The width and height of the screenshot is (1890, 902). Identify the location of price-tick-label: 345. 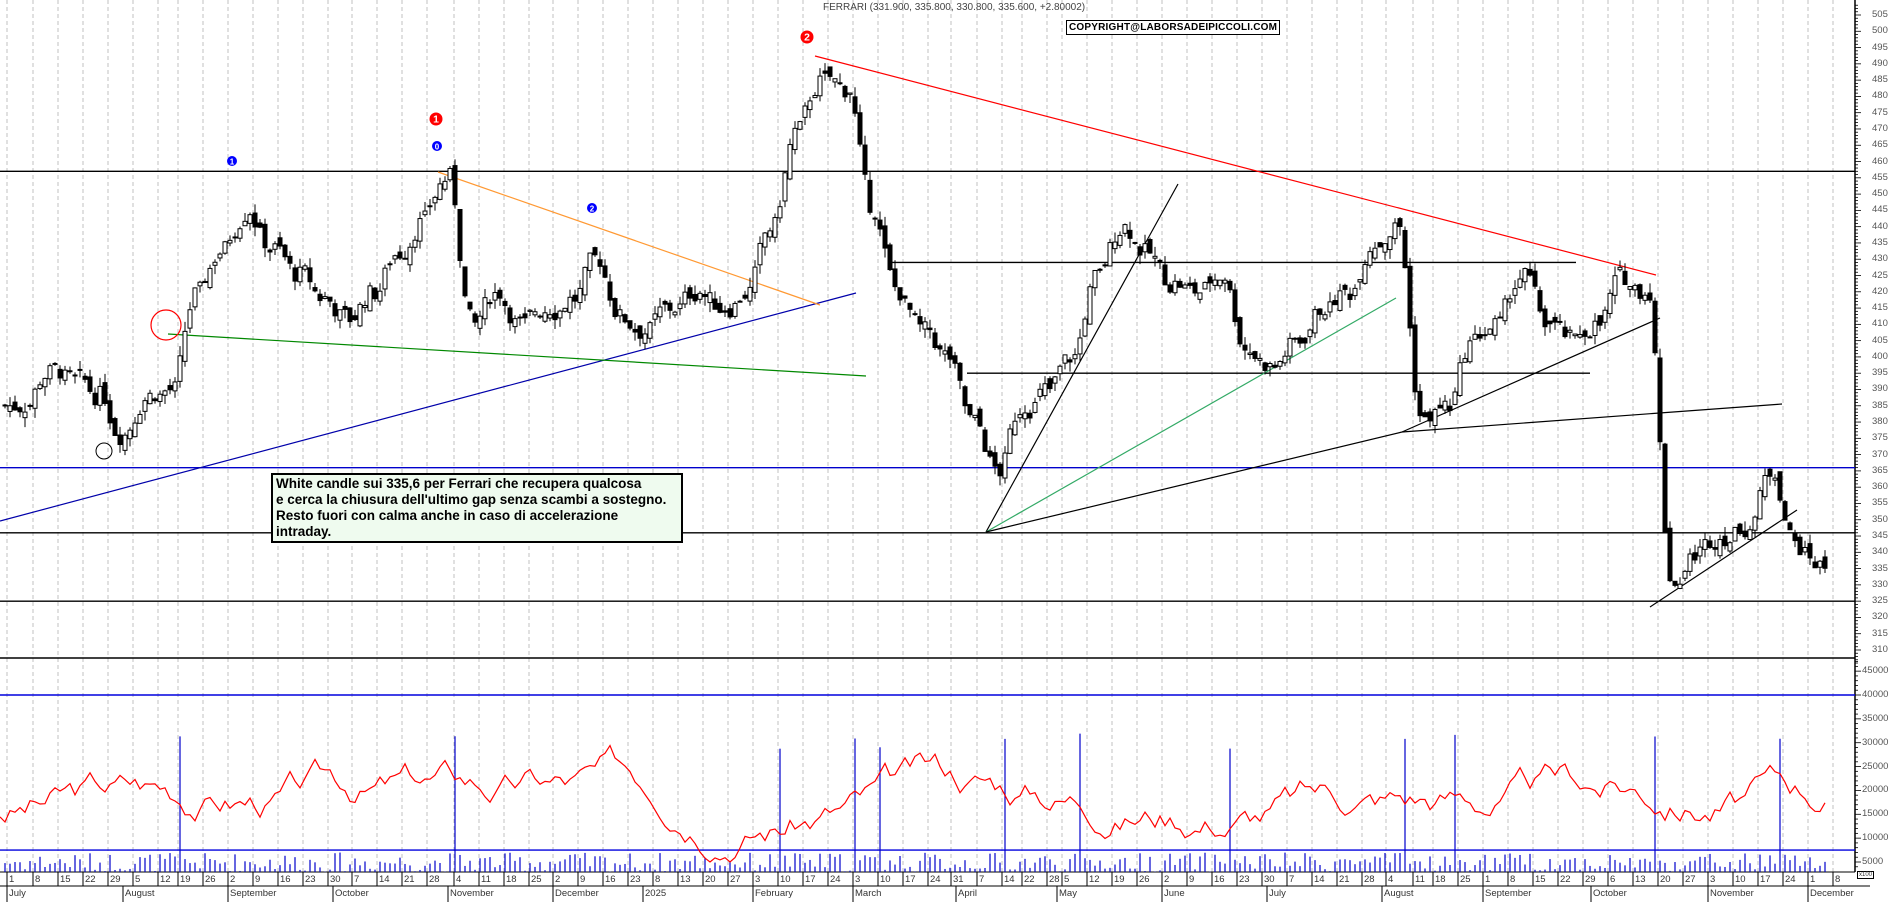
(1880, 536).